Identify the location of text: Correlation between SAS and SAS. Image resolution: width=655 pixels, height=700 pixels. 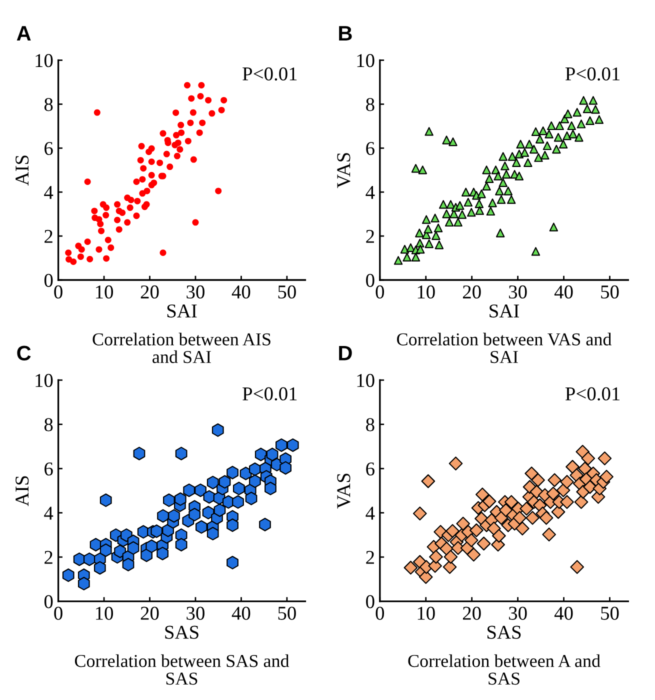
(182, 669).